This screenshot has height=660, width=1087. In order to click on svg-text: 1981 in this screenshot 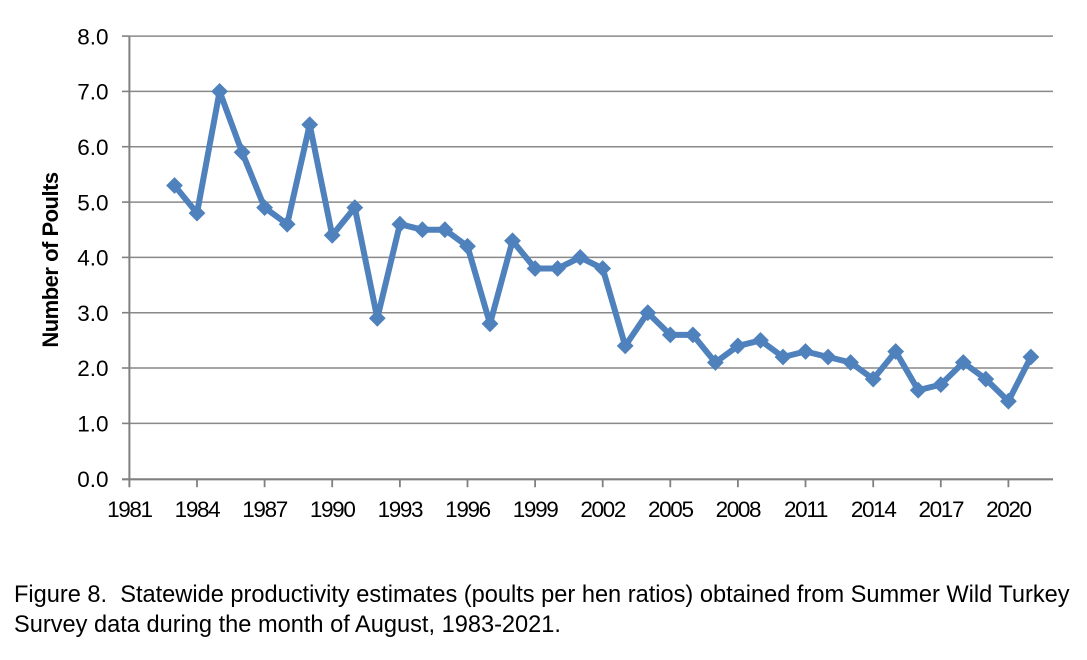, I will do `click(129, 509)`.